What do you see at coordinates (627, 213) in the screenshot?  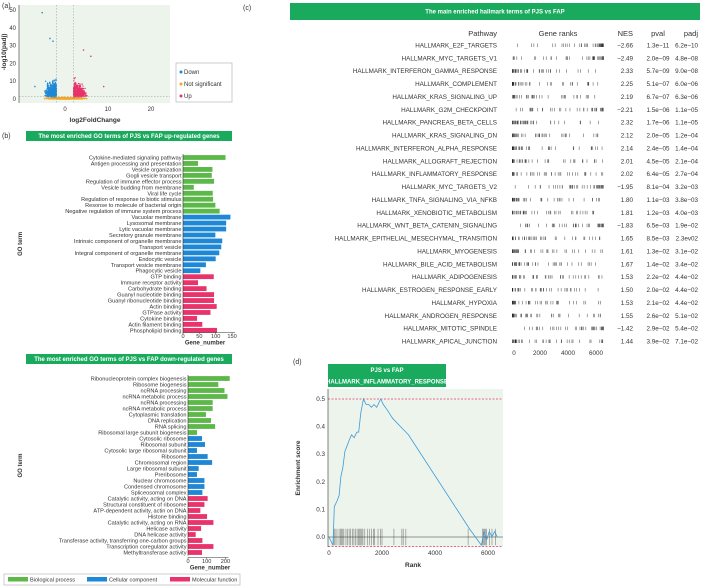 I see `nes-value: 1.81` at bounding box center [627, 213].